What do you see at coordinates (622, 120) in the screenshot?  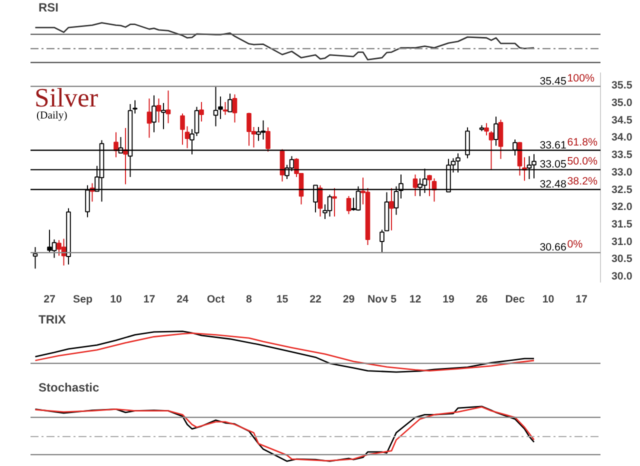 I see `y-tick-label: 34.5` at bounding box center [622, 120].